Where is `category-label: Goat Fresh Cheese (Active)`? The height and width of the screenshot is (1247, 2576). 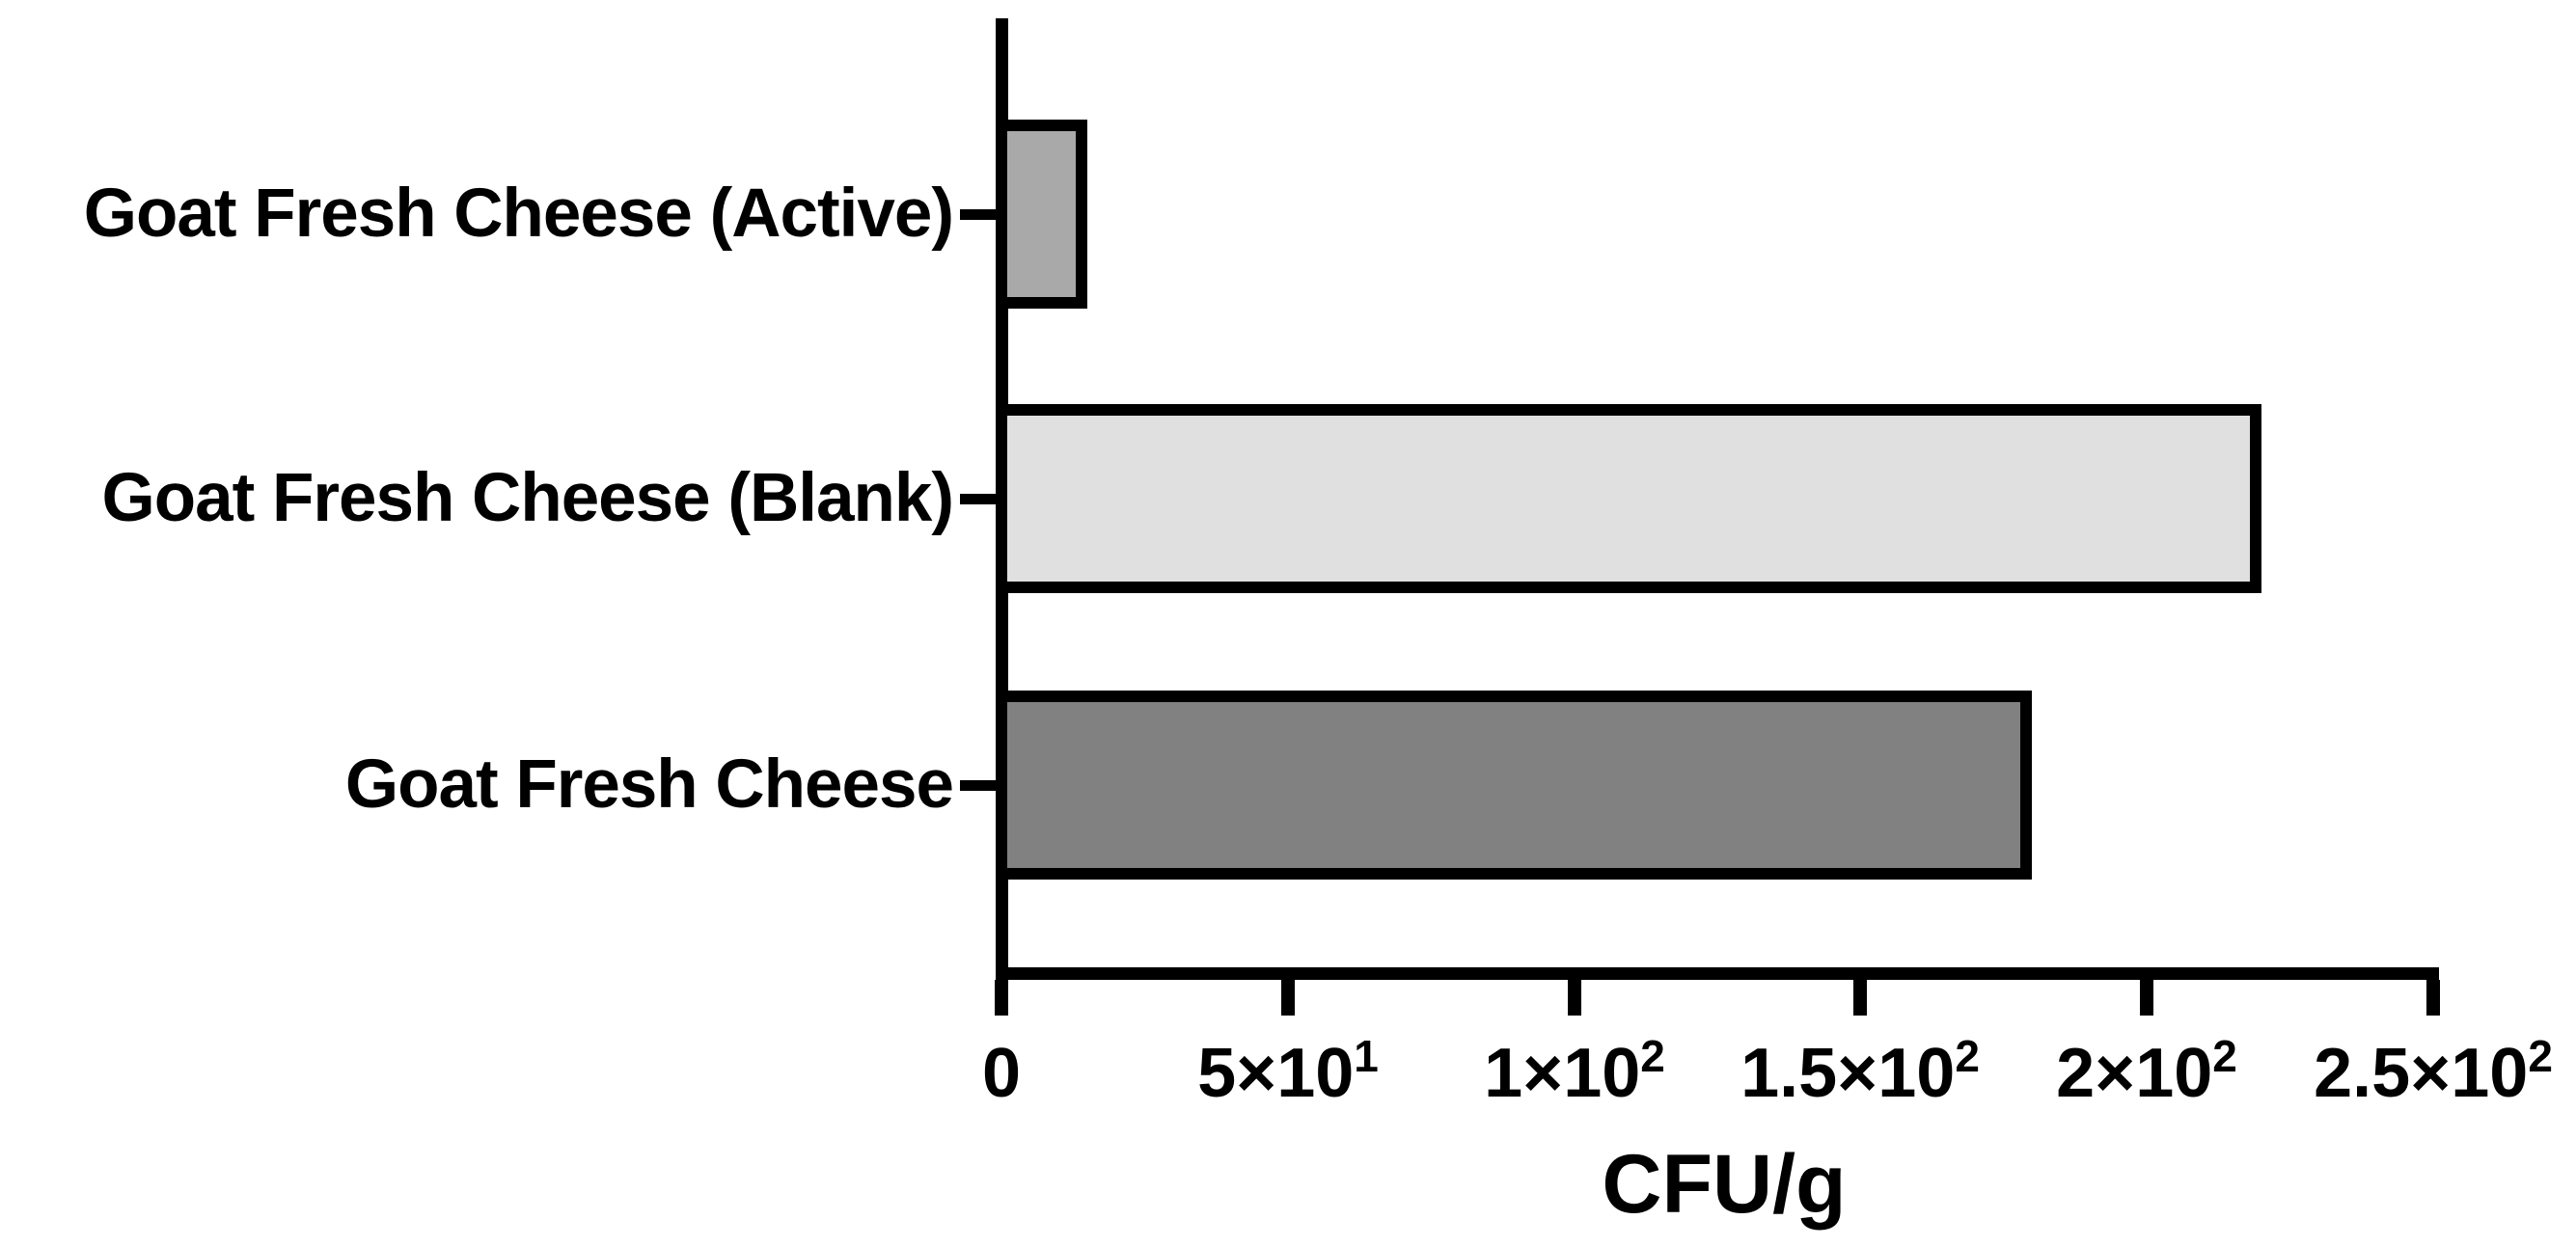 category-label: Goat Fresh Cheese (Active) is located at coordinates (518, 214).